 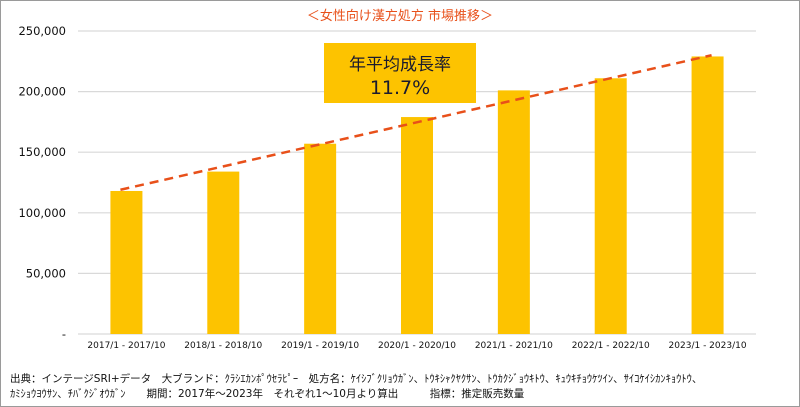 What do you see at coordinates (42, 31) in the screenshot?
I see `y-tick-label: 250,000` at bounding box center [42, 31].